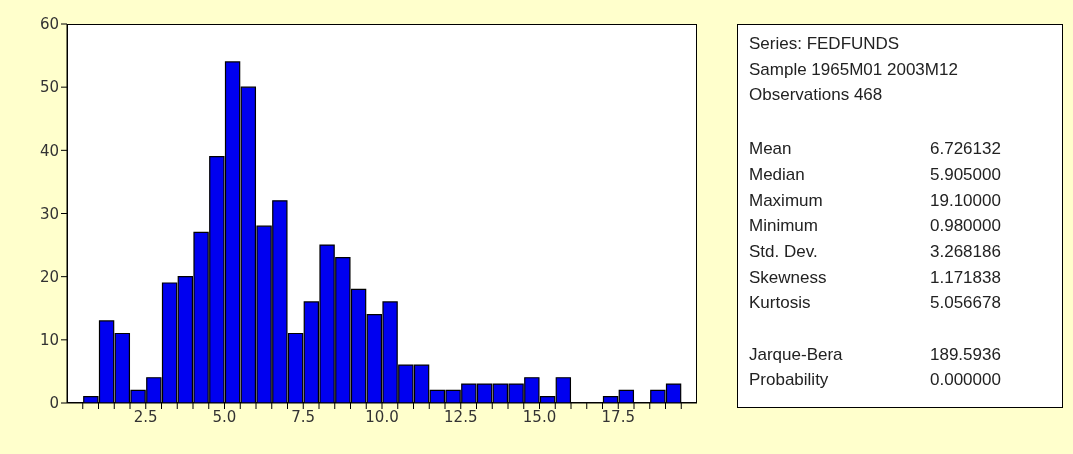  Describe the element at coordinates (965, 174) in the screenshot. I see `text: 5.905000` at that location.